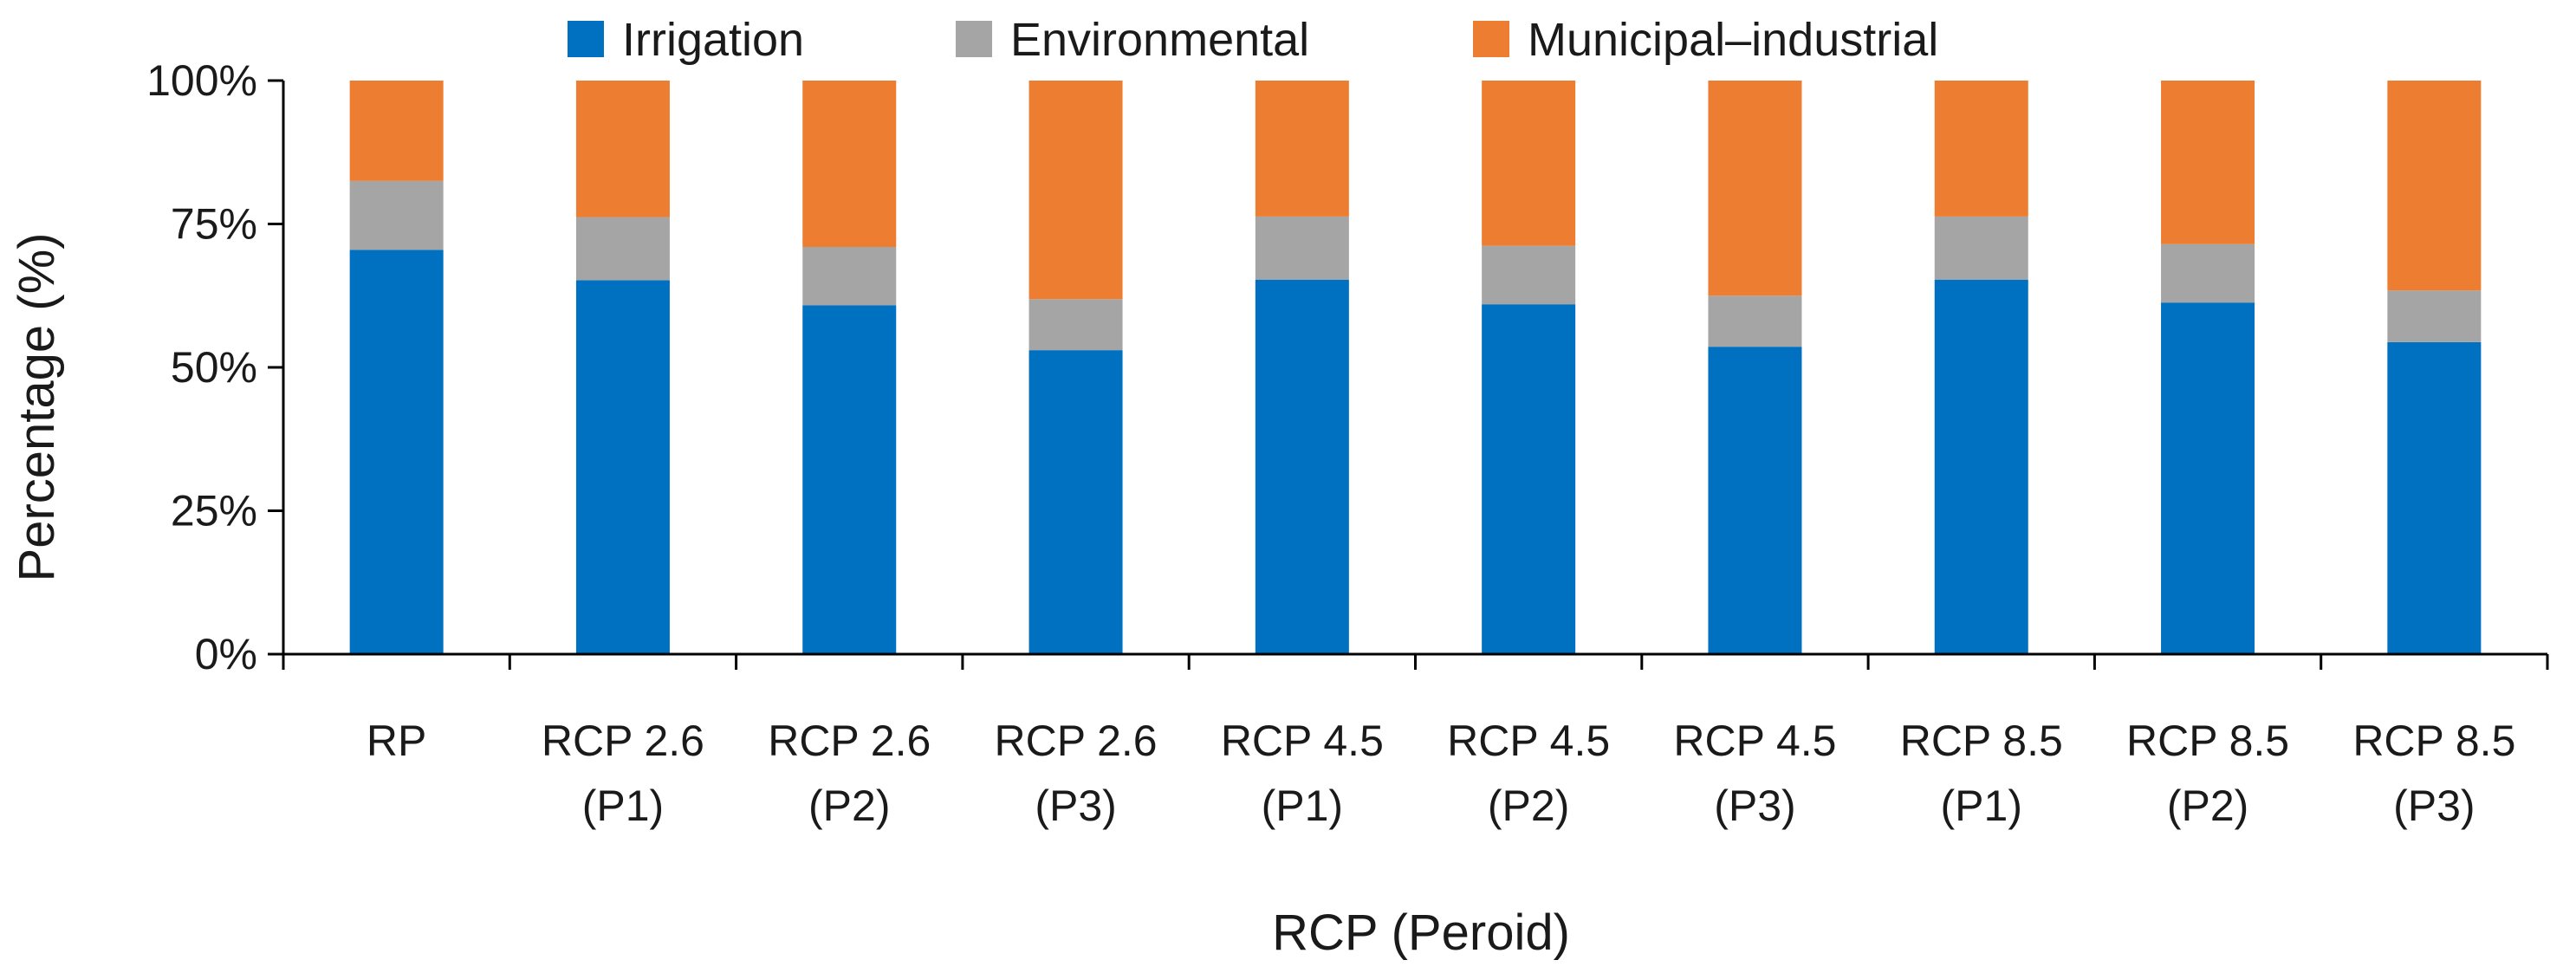  I want to click on y-axis: 0% 25% 50% 75% 100%, so click(216, 367).